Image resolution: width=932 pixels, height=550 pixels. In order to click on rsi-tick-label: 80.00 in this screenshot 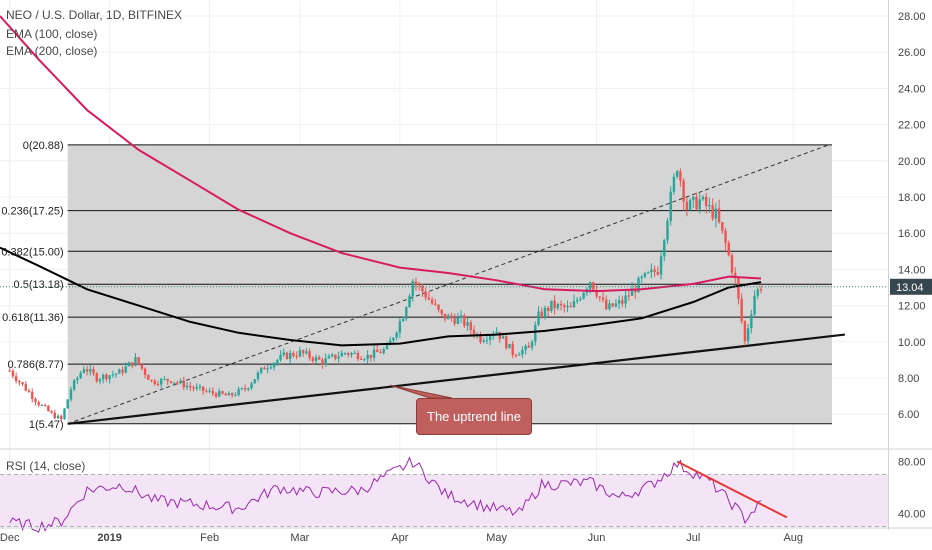, I will do `click(912, 463)`.